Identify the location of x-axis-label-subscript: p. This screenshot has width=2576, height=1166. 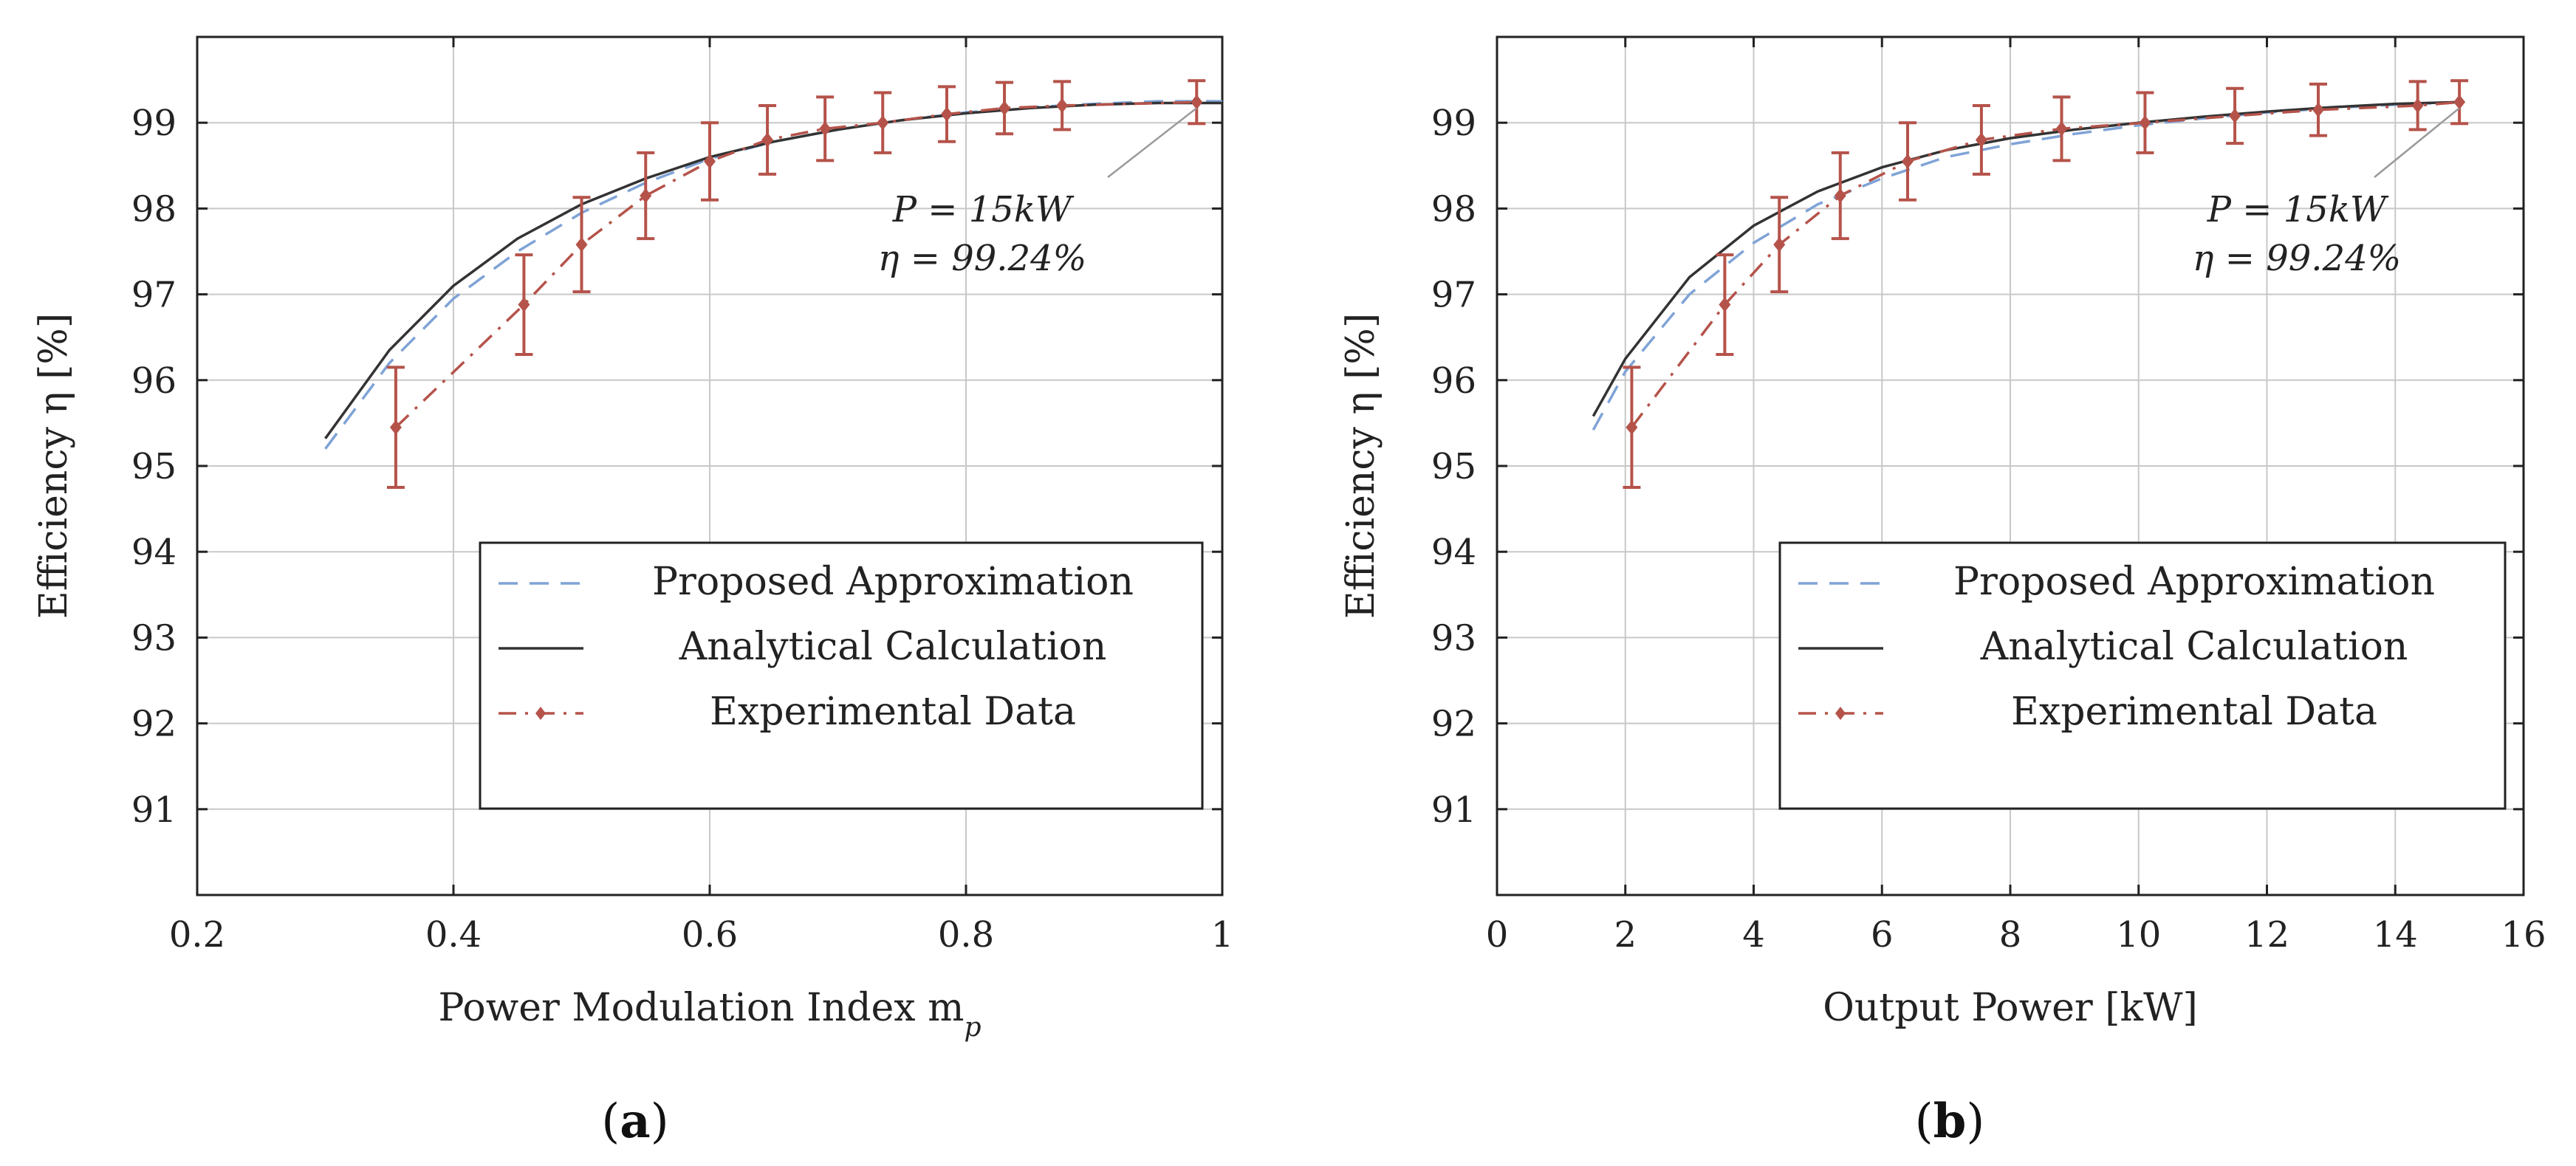
(972, 1027).